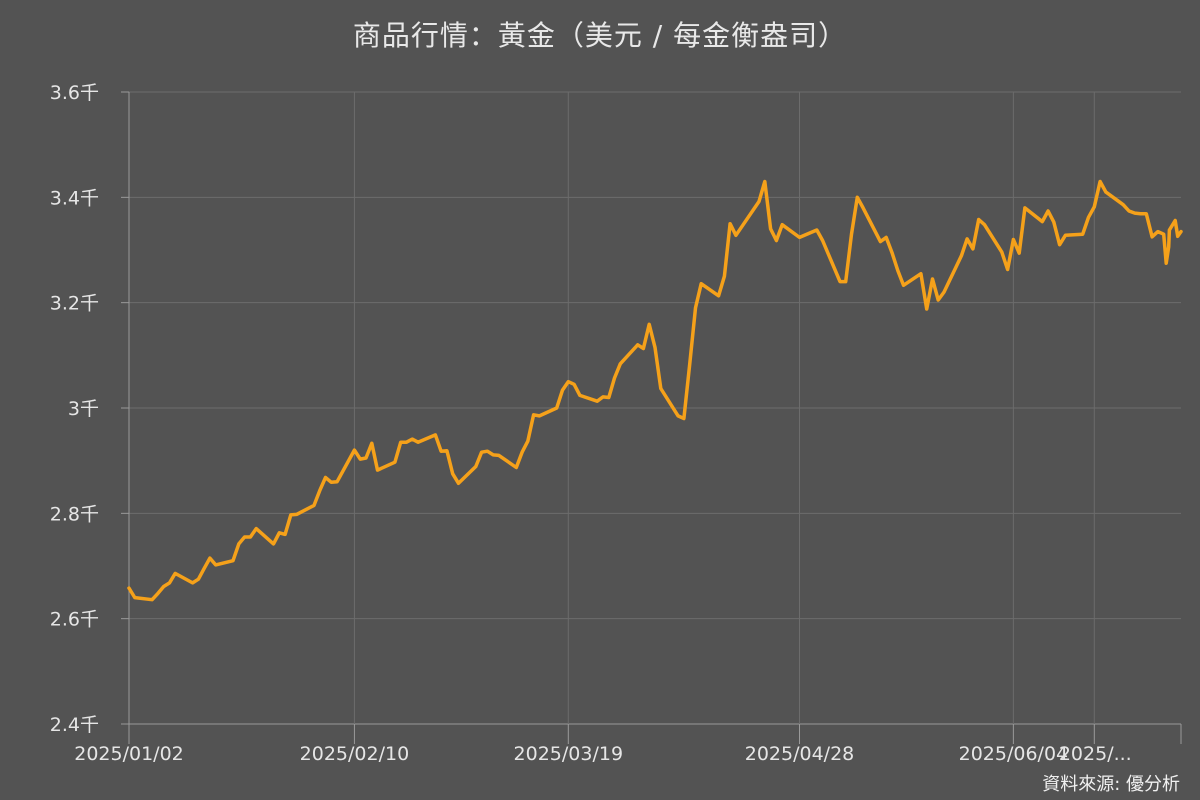 This screenshot has width=1200, height=800. Describe the element at coordinates (74, 198) in the screenshot. I see `y-tick-label: 3.4千` at that location.